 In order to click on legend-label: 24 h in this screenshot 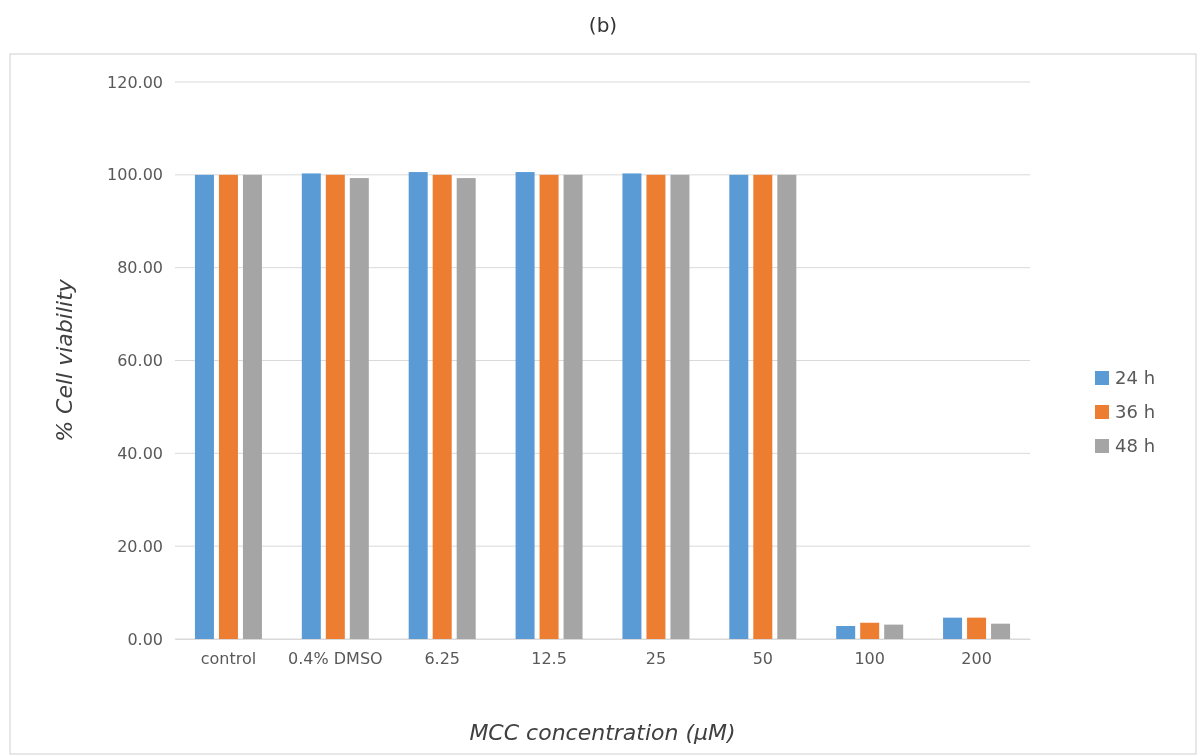, I will do `click(1135, 377)`.